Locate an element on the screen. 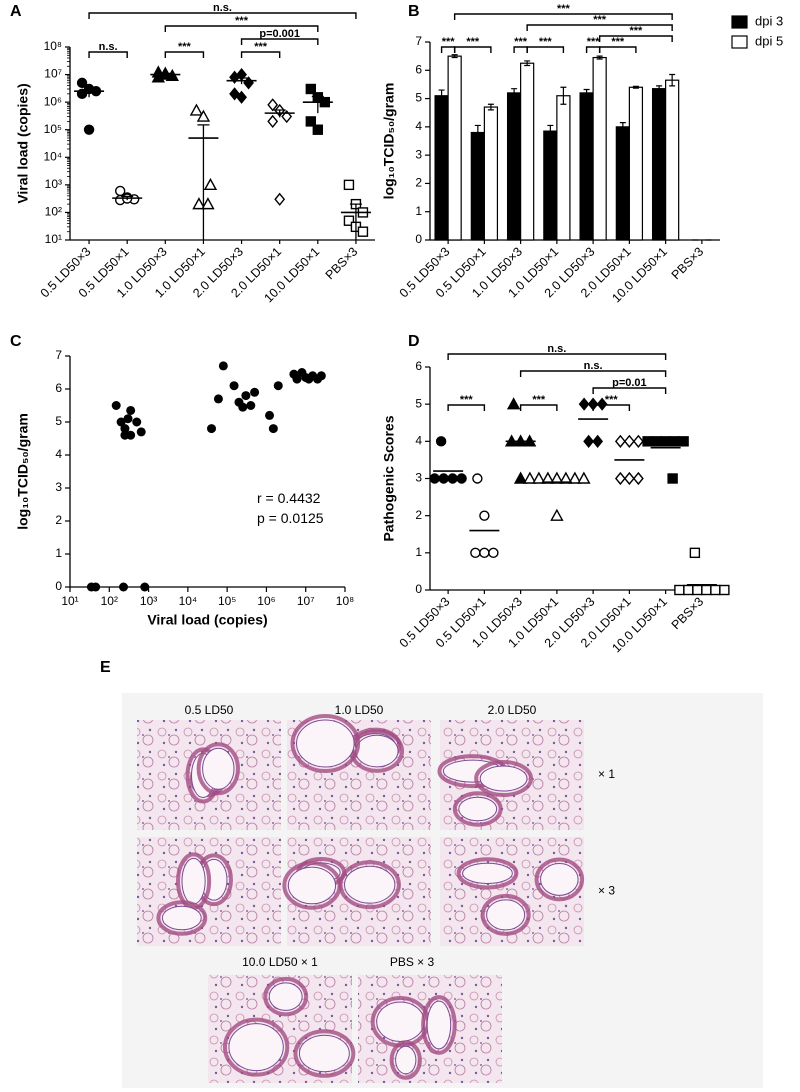  y-tick-label: 10⁵ is located at coordinates (53, 129).